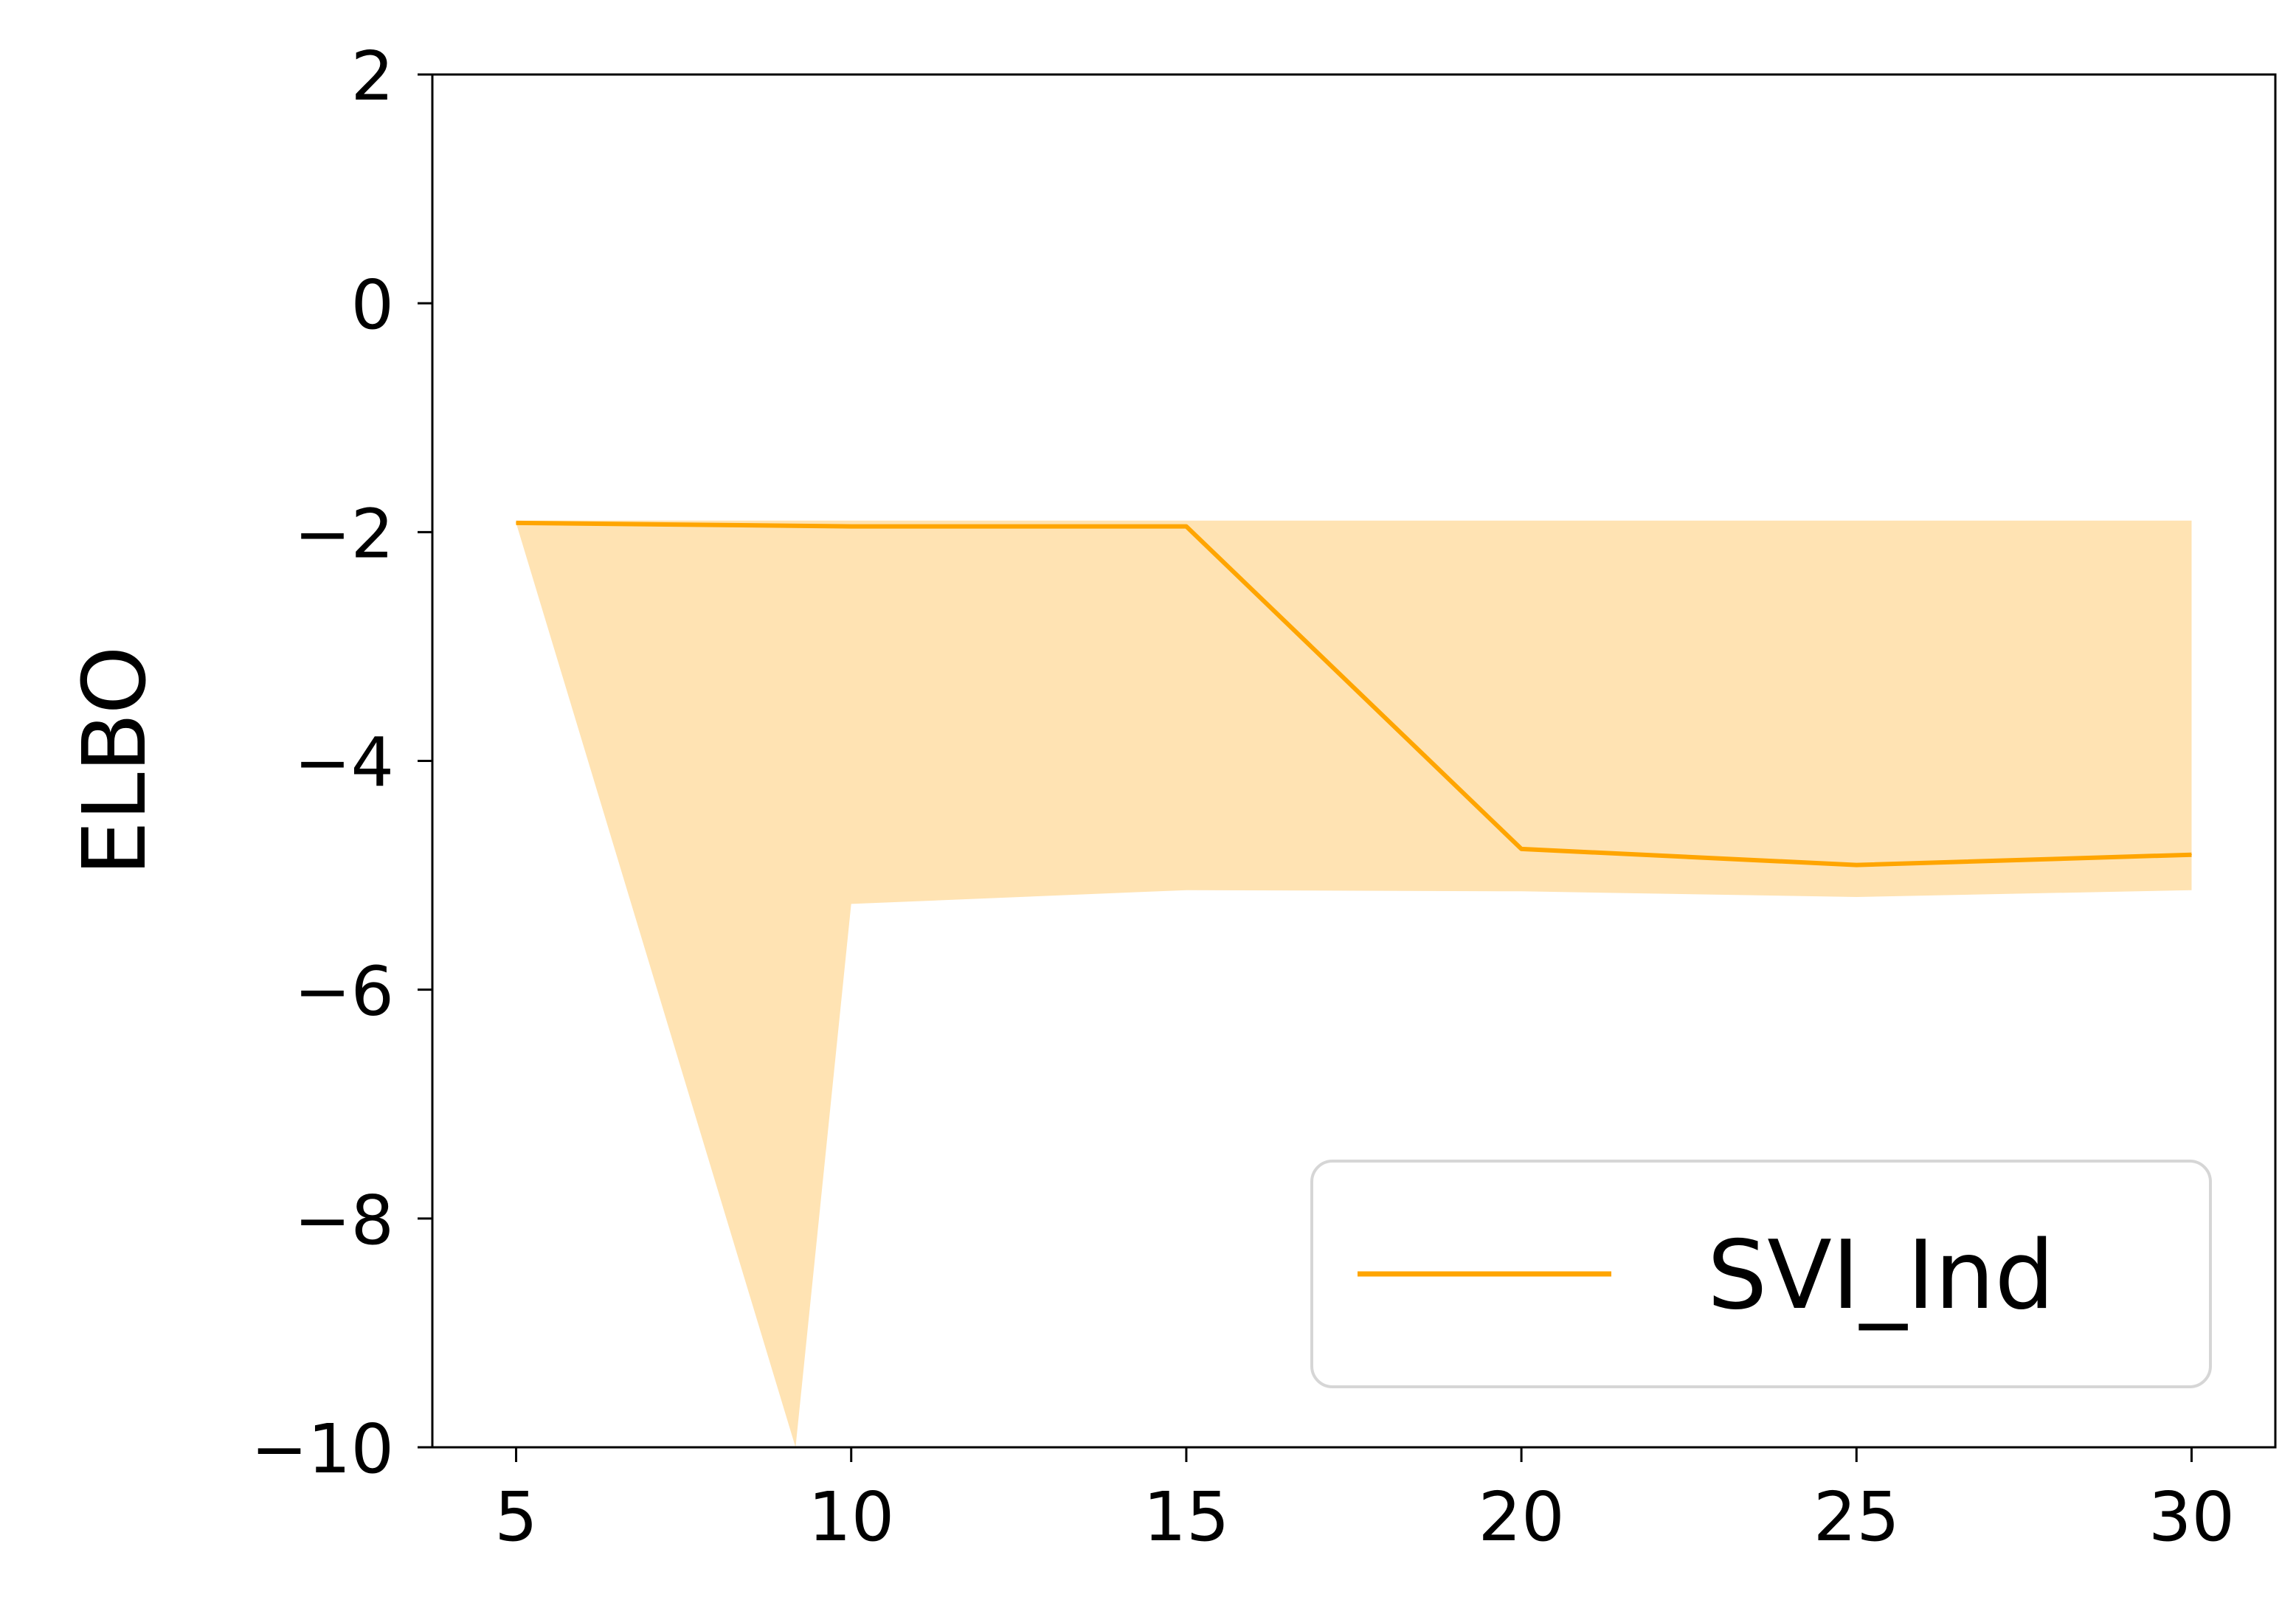  I want to click on y-tick-label: −2, so click(344, 533).